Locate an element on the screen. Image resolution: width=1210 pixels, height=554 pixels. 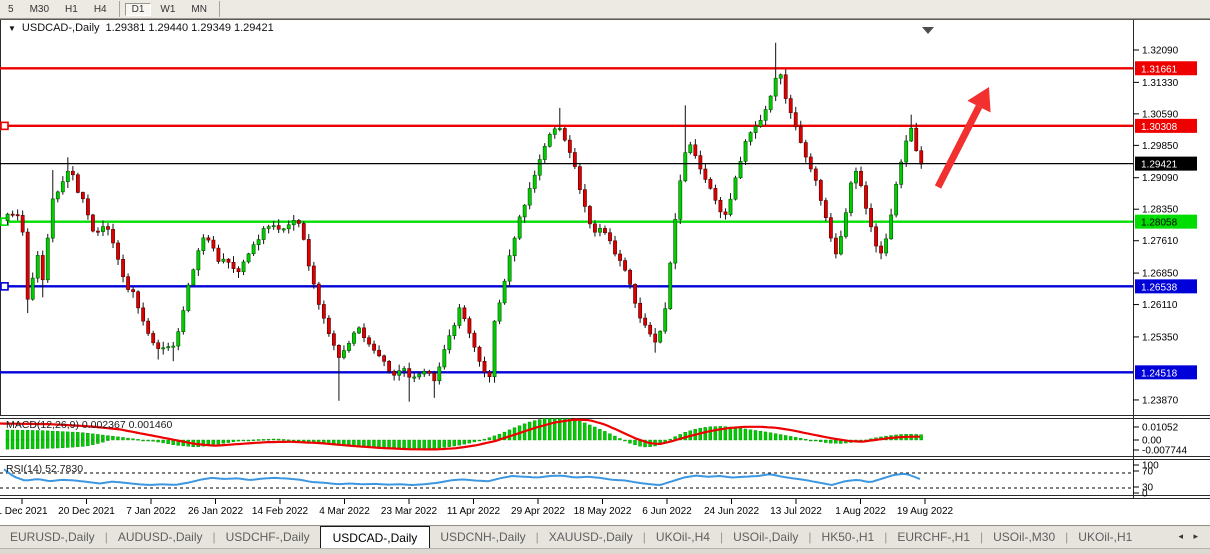
timeframe-button-D1: D1 is located at coordinates (138, 9).